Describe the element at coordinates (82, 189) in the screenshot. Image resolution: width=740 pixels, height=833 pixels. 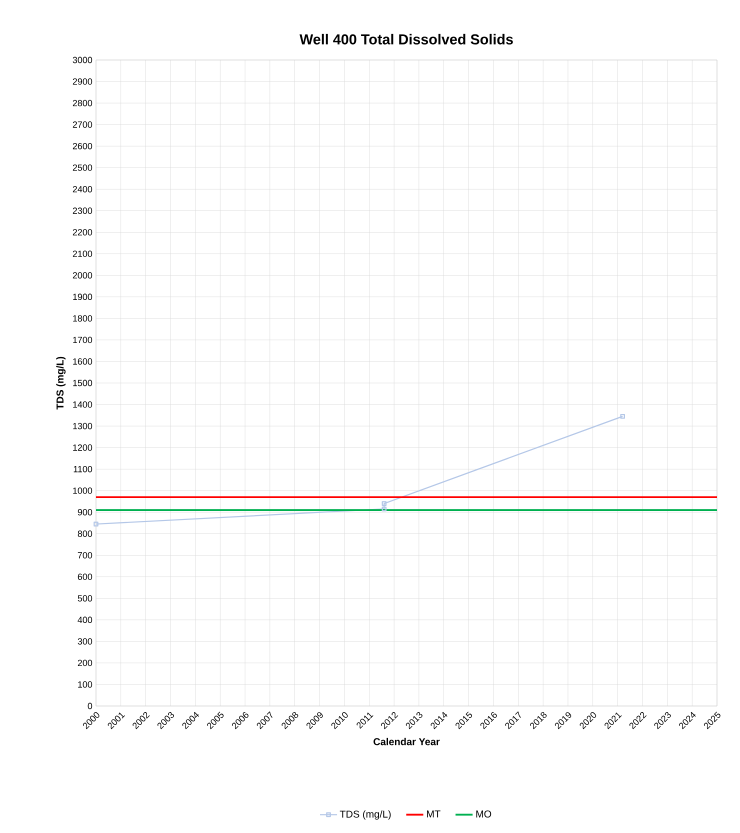
I see `y-tick-label: 2400` at that location.